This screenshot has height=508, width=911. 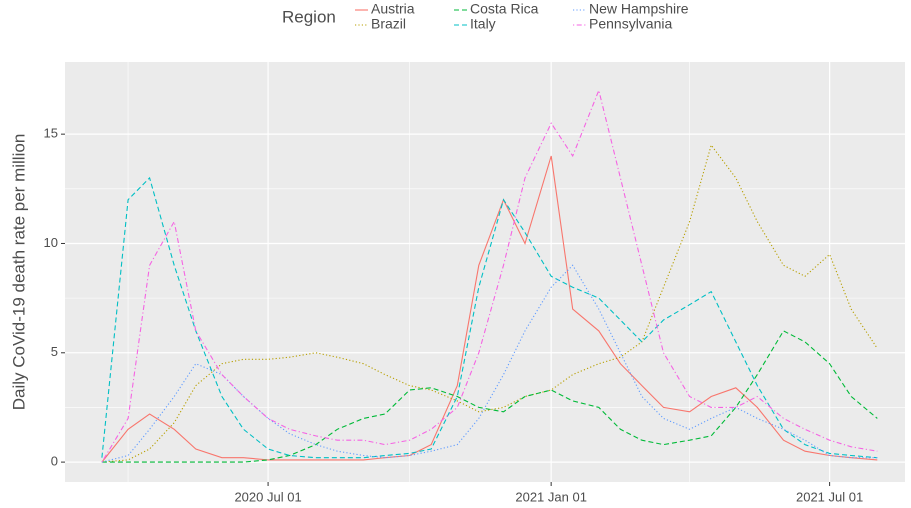 I want to click on y-axis-title: Daily CoVid-19 death rate per million, so click(x=18, y=272).